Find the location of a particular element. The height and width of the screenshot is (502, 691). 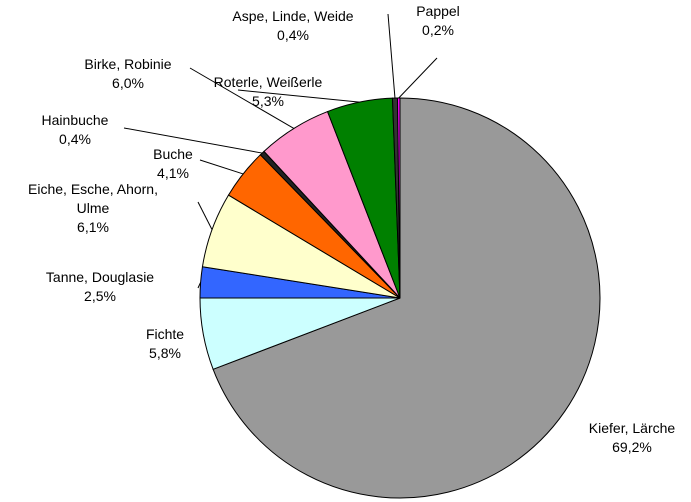

value-label: 2,5% is located at coordinates (100, 296).